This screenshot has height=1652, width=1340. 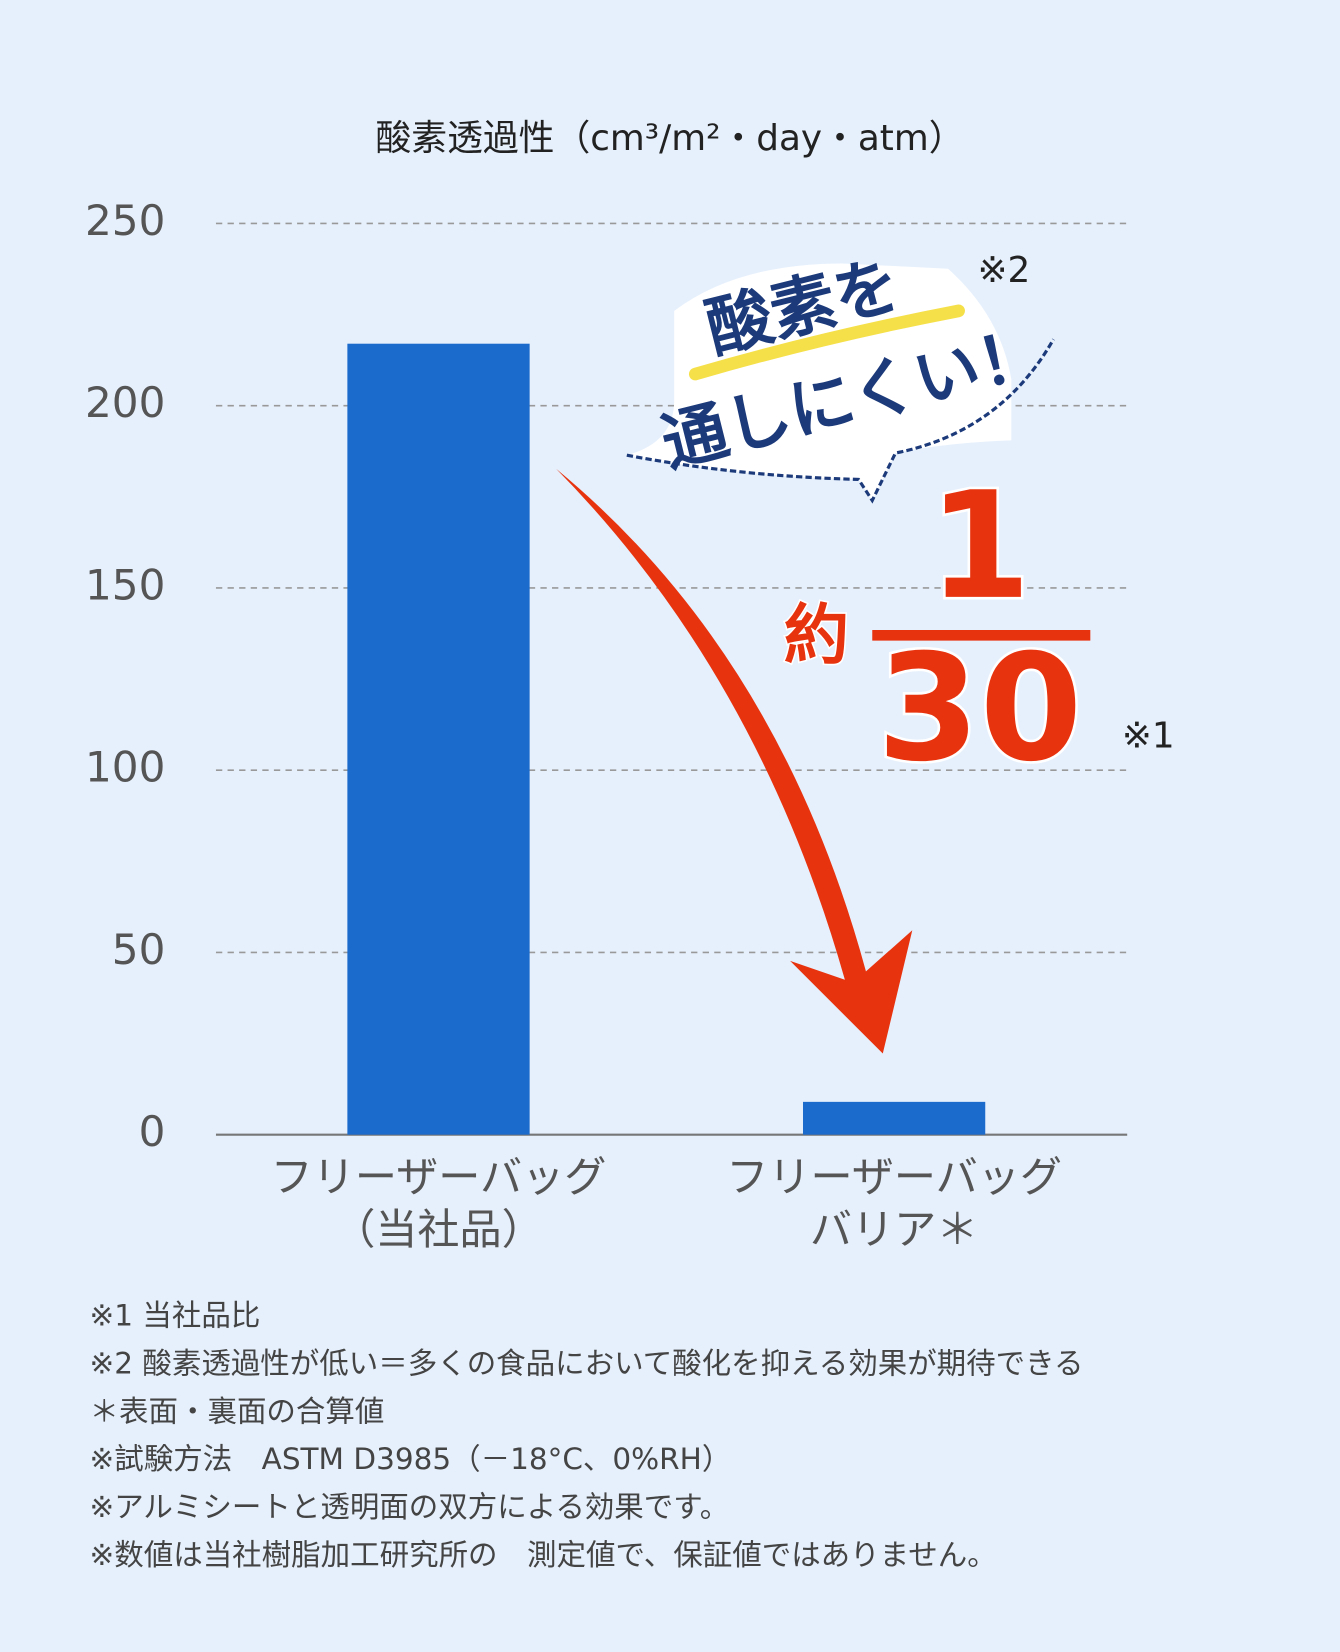 I want to click on callout-outline, so click(x=840, y=421).